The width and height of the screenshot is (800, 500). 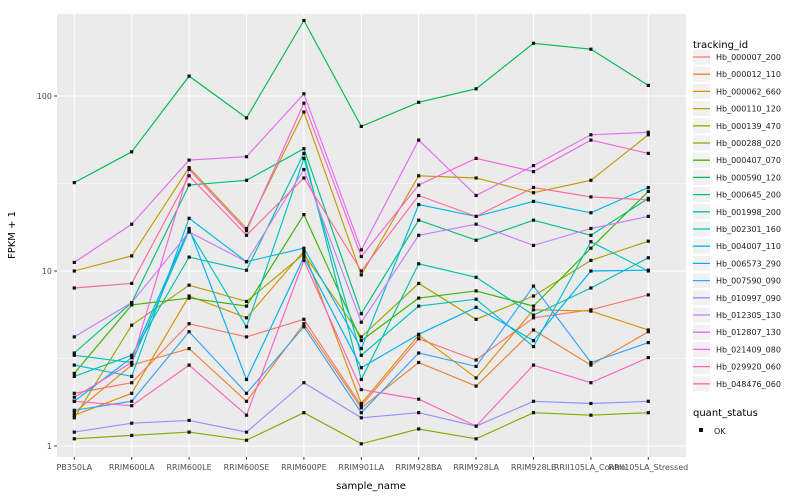 I want to click on x-tick-label: RRIM901LA, so click(x=361, y=467).